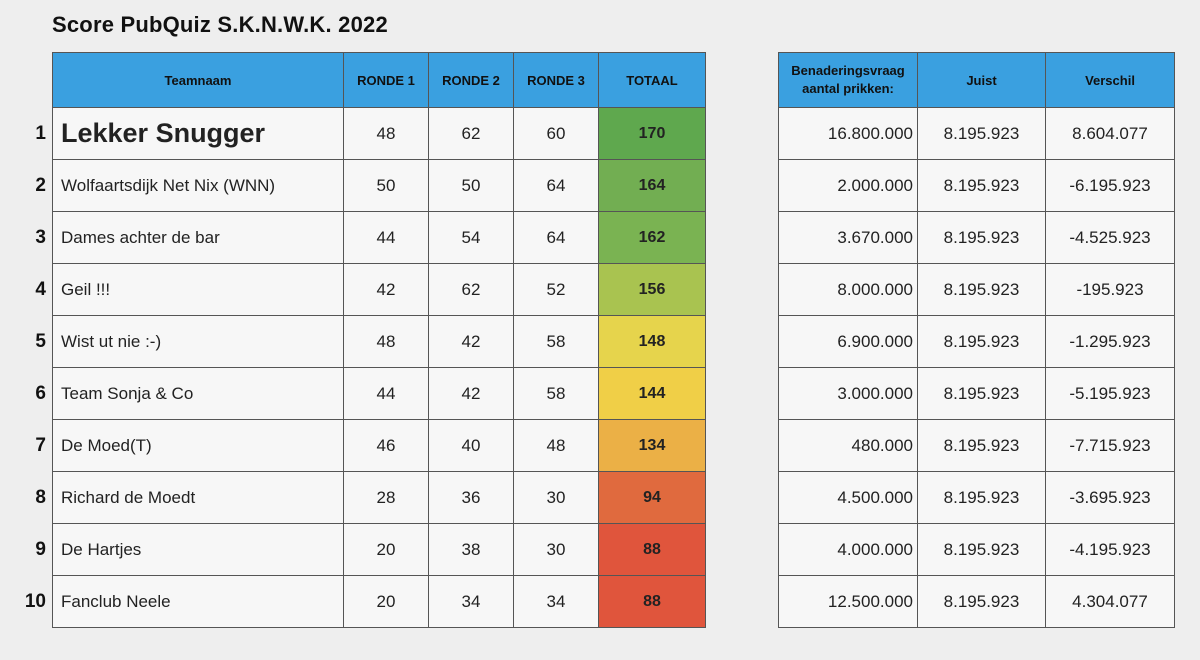 This screenshot has width=1200, height=660. Describe the element at coordinates (386, 497) in the screenshot. I see `ronde-1-cell: 28` at that location.